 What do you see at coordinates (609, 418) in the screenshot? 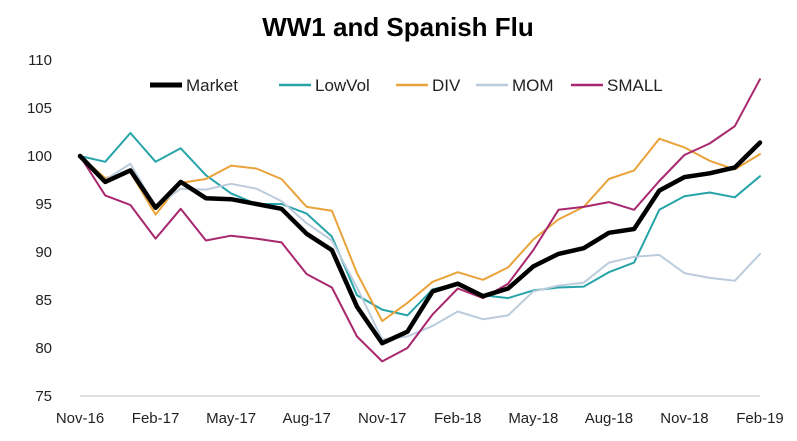
I see `x-tick-label: Aug-18` at bounding box center [609, 418].